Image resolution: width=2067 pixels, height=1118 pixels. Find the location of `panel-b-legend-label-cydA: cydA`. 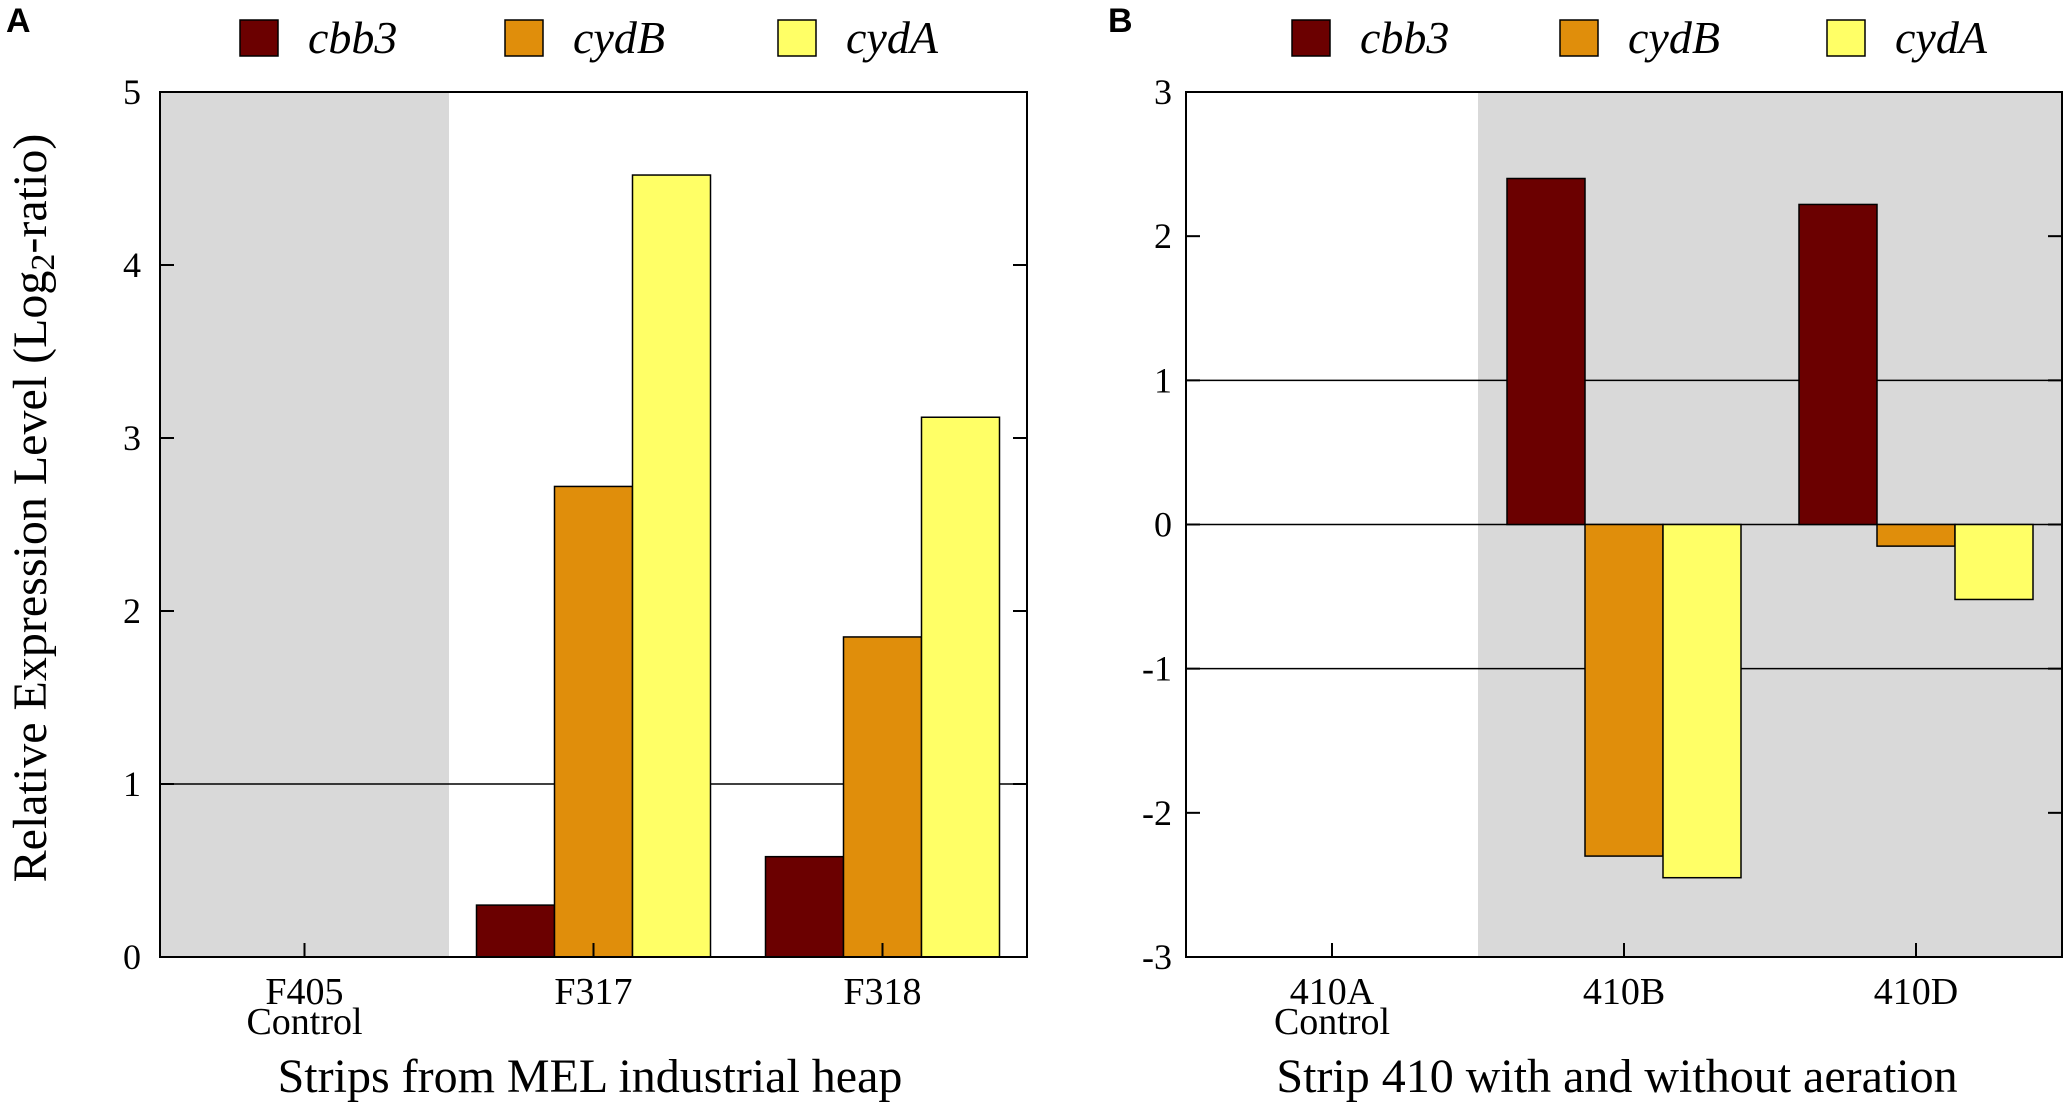

panel-b-legend-label-cydA: cydA is located at coordinates (1941, 37).